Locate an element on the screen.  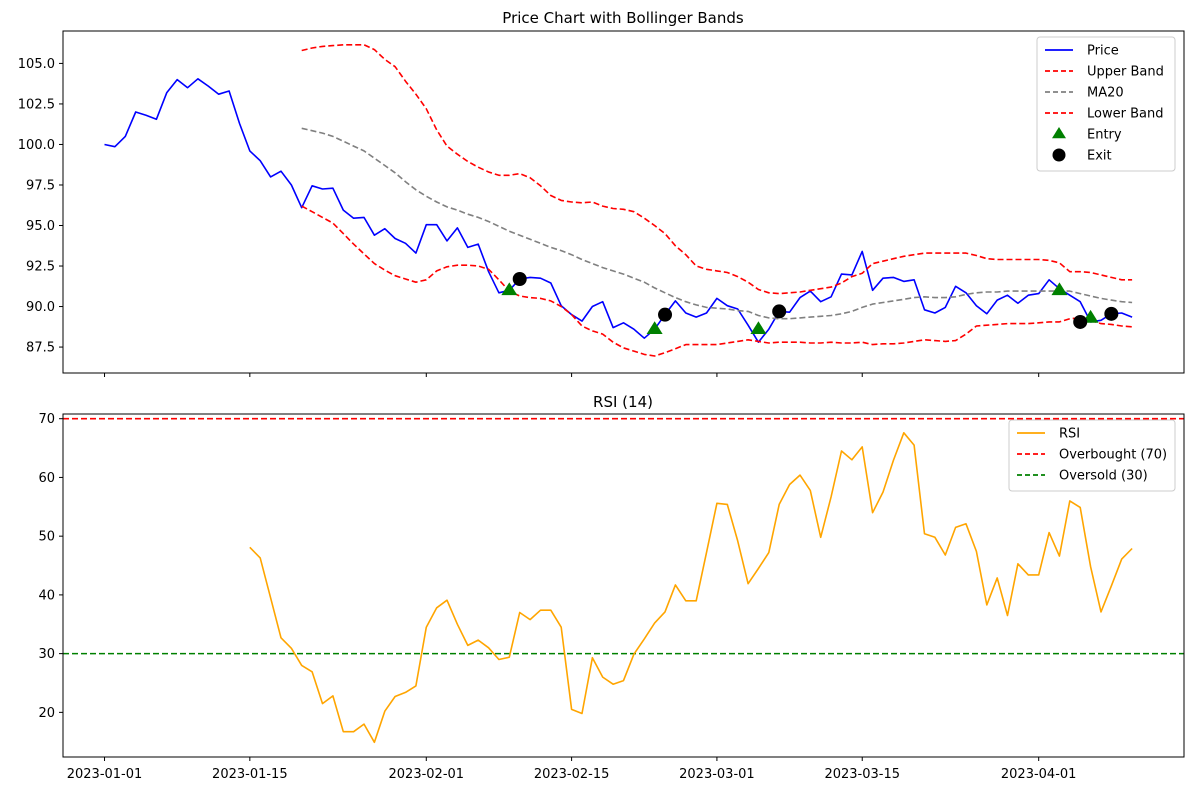
price-y-tick-label: 102.5 is located at coordinates (36, 104).